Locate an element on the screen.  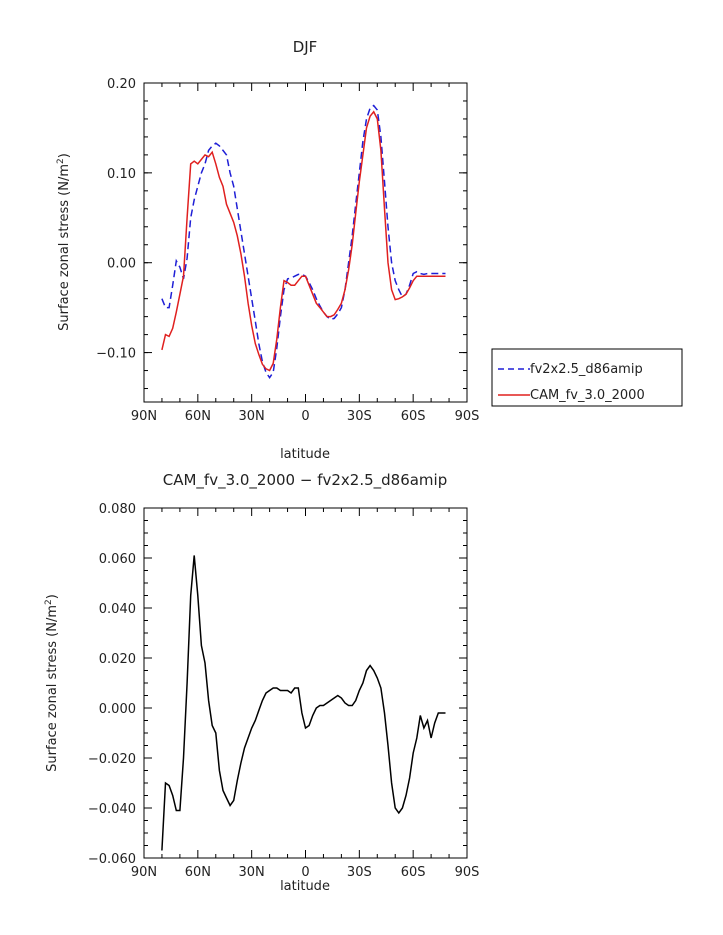
legend-label: fv2x2.5_d86amip is located at coordinates (586, 369).